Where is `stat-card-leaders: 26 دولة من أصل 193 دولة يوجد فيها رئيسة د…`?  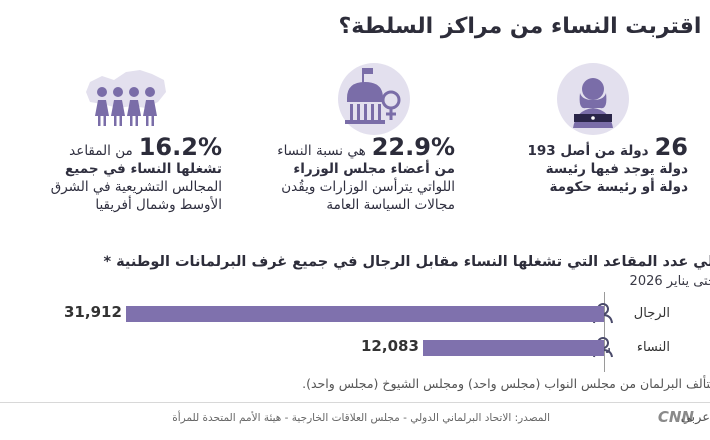 stat-card-leaders: 26 دولة من أصل 193 دولة يوجد فيها رئيسة د… is located at coordinates (583, 147).